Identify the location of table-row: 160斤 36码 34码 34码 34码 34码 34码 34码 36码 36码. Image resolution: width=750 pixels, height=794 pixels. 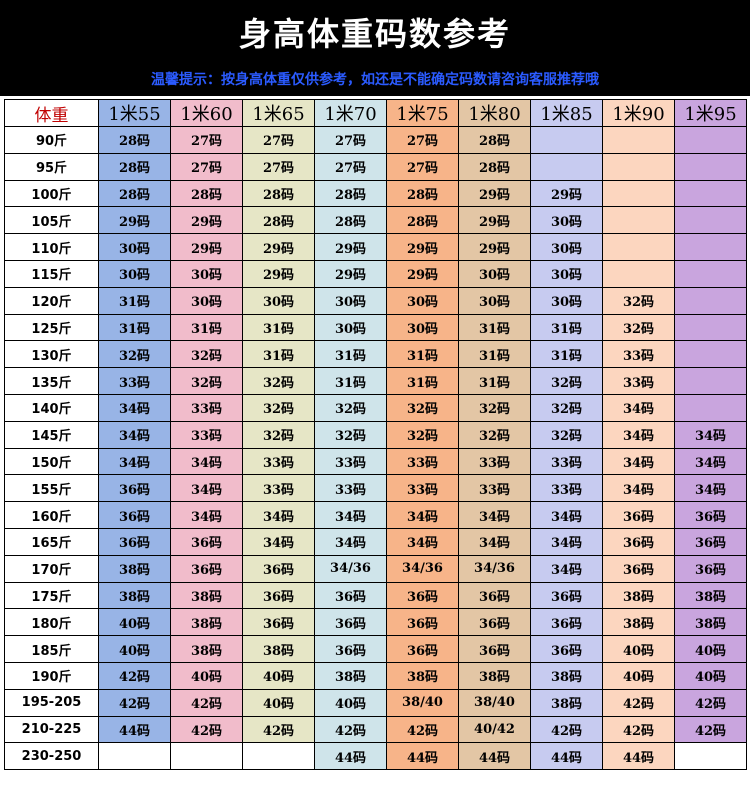
(375, 515).